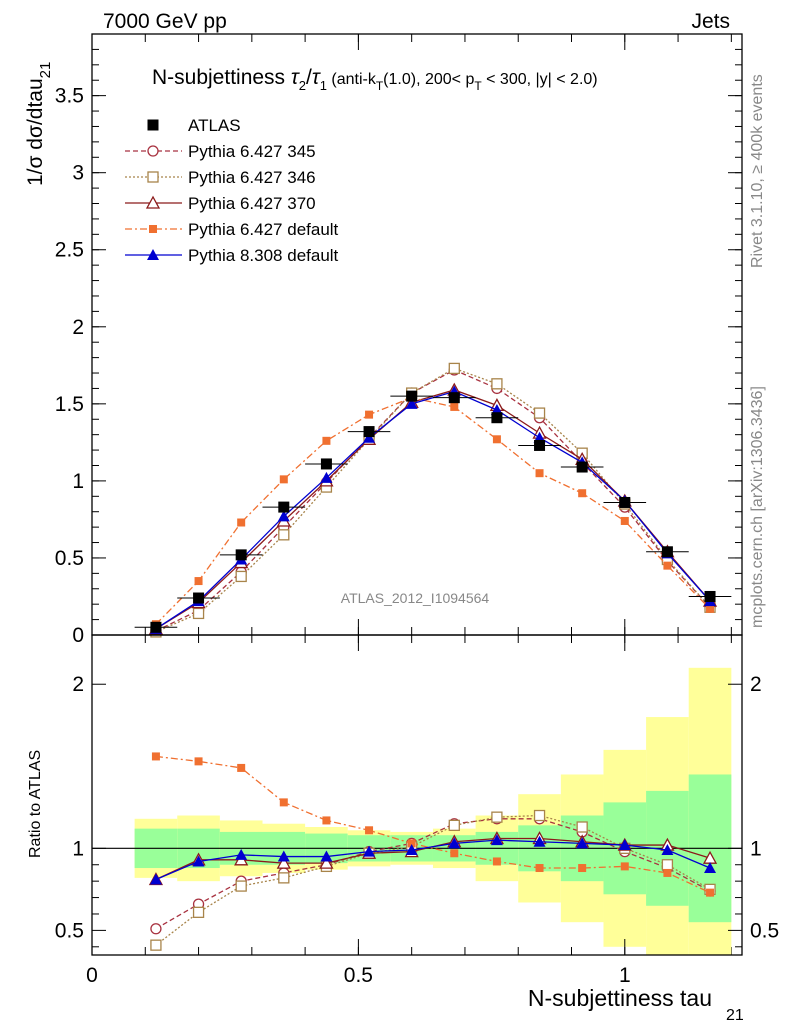 The width and height of the screenshot is (786, 1024). Describe the element at coordinates (757, 171) in the screenshot. I see `rivet-label: Rivet 3.1.10, ≥ 400k events` at that location.